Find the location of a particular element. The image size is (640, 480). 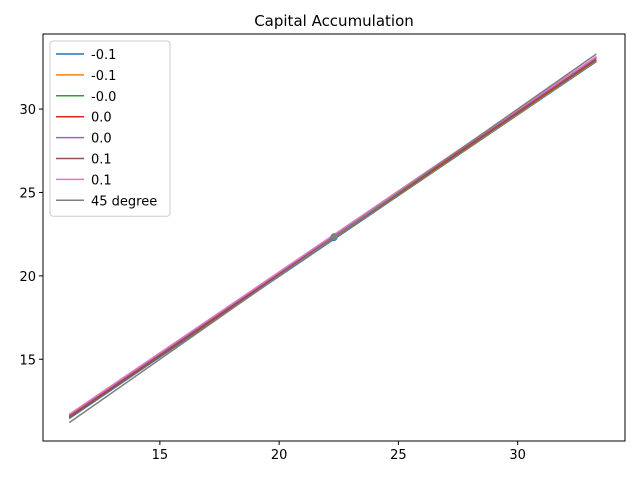

chart-title: Capital Accumulation is located at coordinates (334, 21).